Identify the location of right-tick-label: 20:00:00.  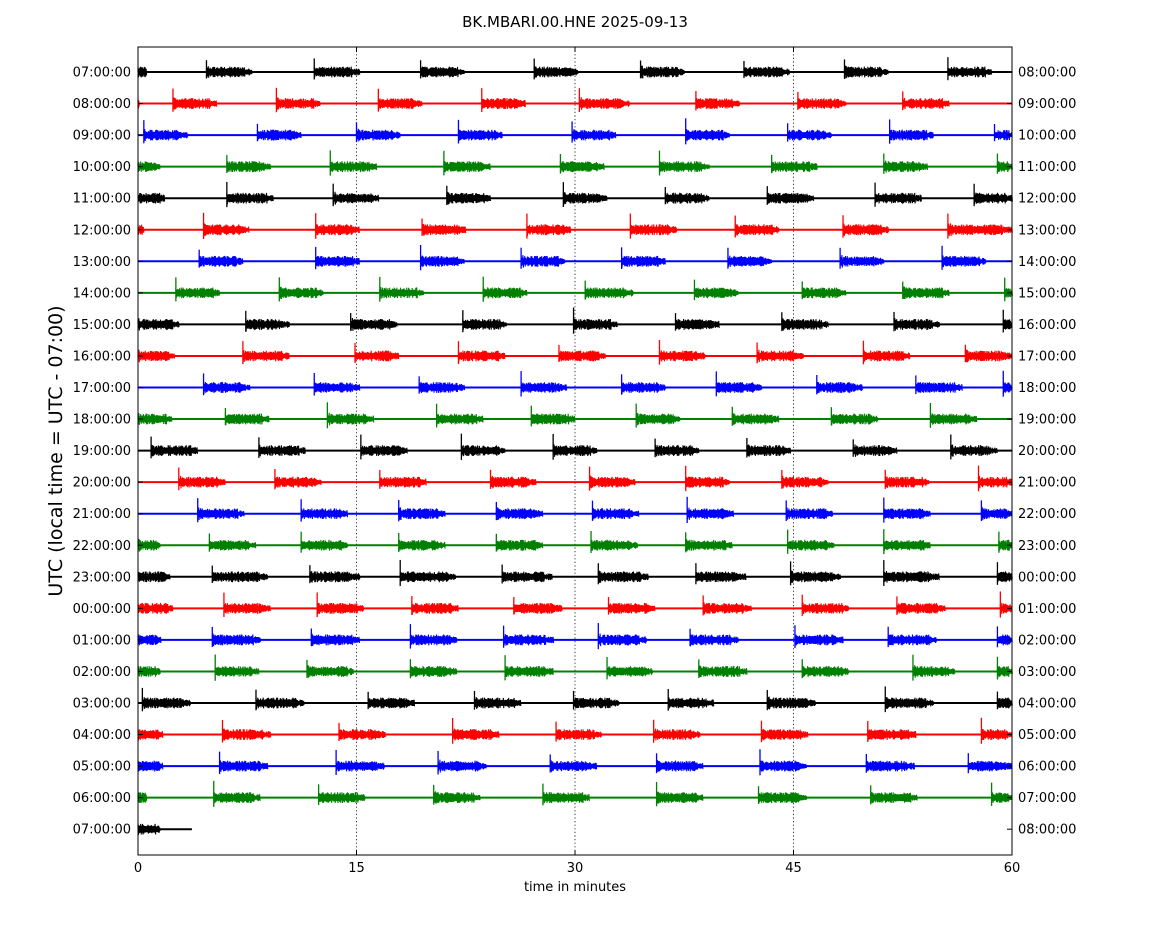
(1047, 451).